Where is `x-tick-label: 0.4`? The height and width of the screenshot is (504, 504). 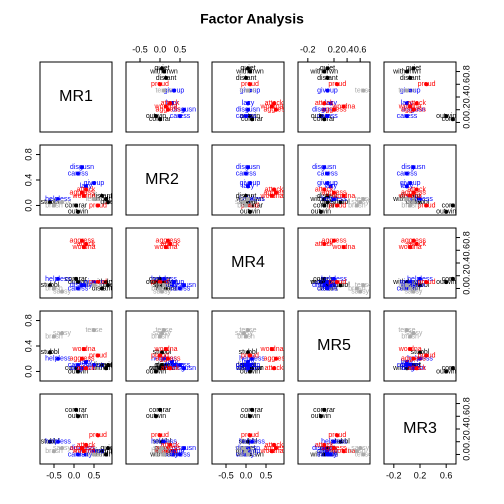
x-tick-label: 0.4 is located at coordinates (347, 49).